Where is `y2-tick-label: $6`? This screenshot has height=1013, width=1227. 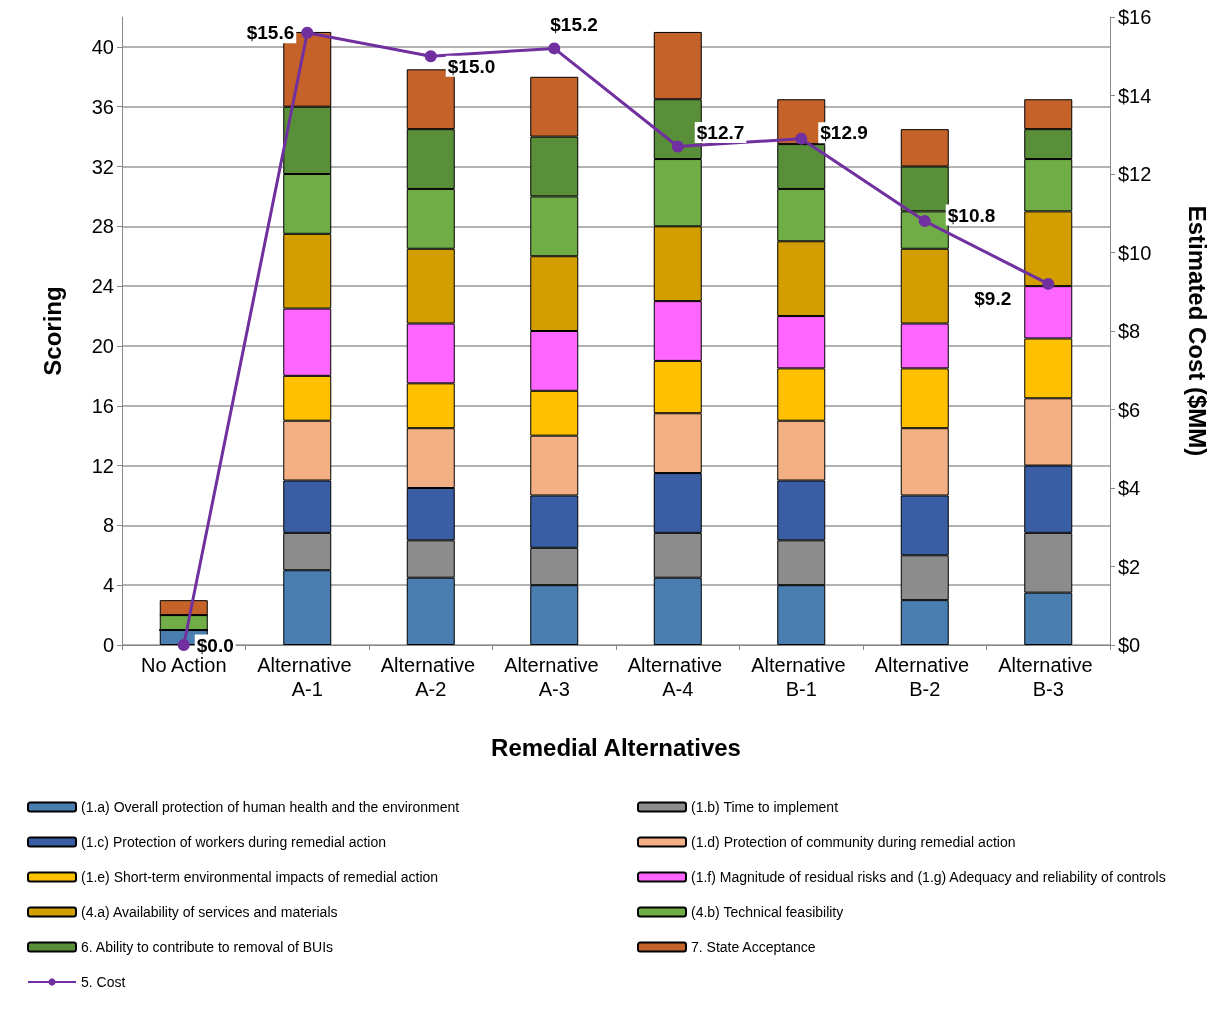
y2-tick-label: $6 is located at coordinates (1129, 409).